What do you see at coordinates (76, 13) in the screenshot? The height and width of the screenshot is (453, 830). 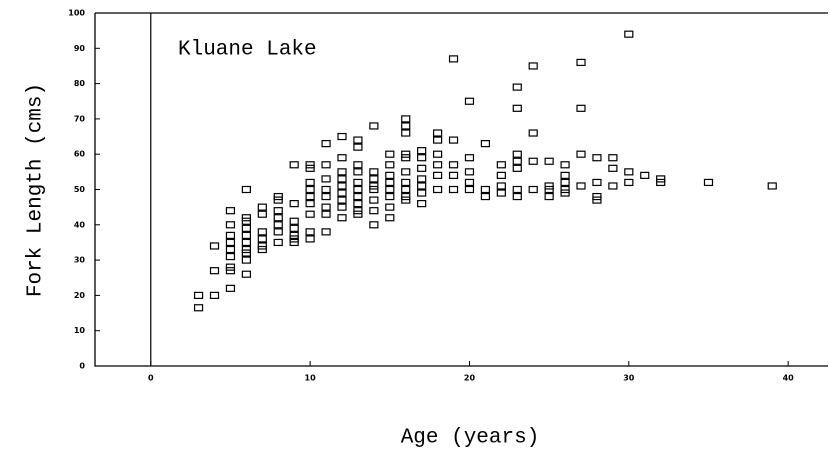 I see `y-tick-label: 100` at bounding box center [76, 13].